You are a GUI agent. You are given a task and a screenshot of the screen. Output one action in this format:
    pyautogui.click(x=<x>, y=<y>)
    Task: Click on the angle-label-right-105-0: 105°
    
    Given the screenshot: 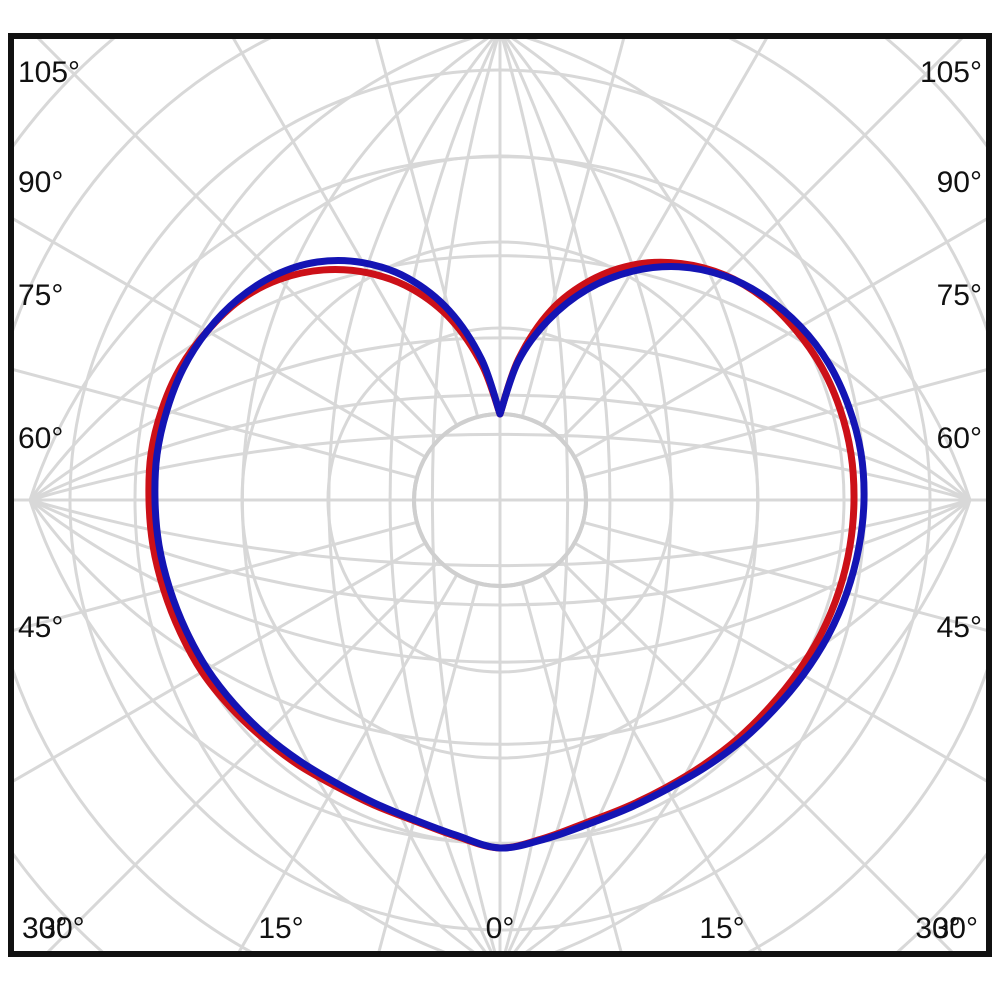 What is the action you would take?
    pyautogui.click(x=951, y=72)
    